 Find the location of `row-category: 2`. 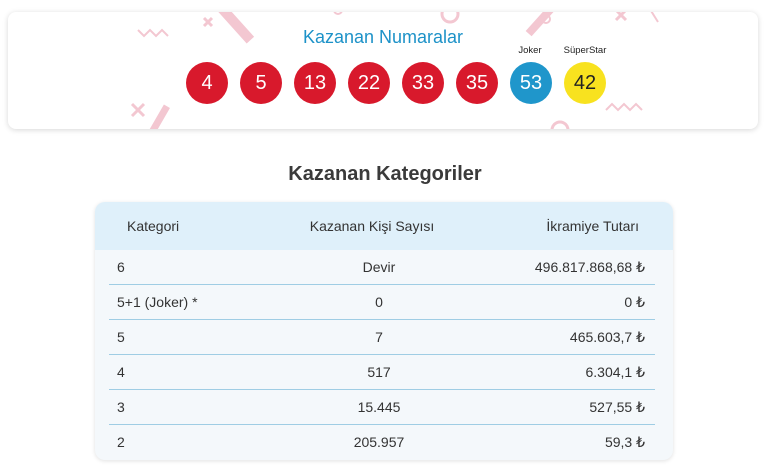

row-category: 2 is located at coordinates (121, 442).